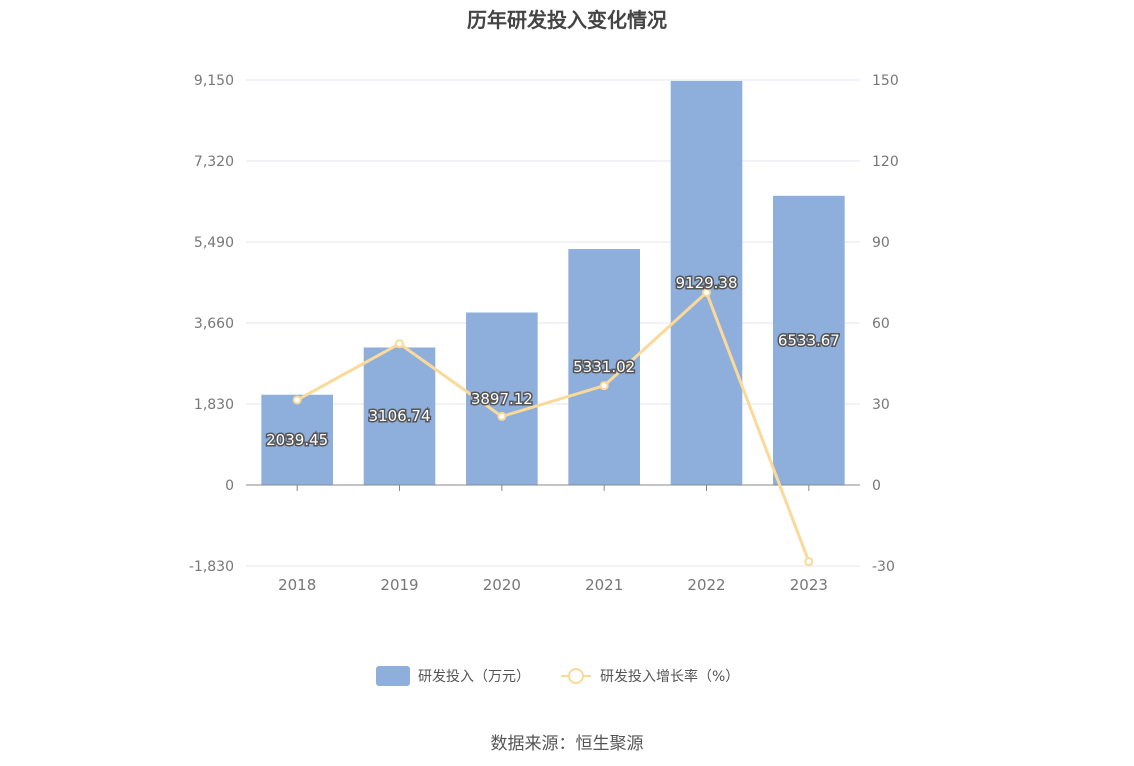 Image resolution: width=1134 pixels, height=766 pixels. I want to click on data-source: 数据来源：恒生聚源, so click(567, 744).